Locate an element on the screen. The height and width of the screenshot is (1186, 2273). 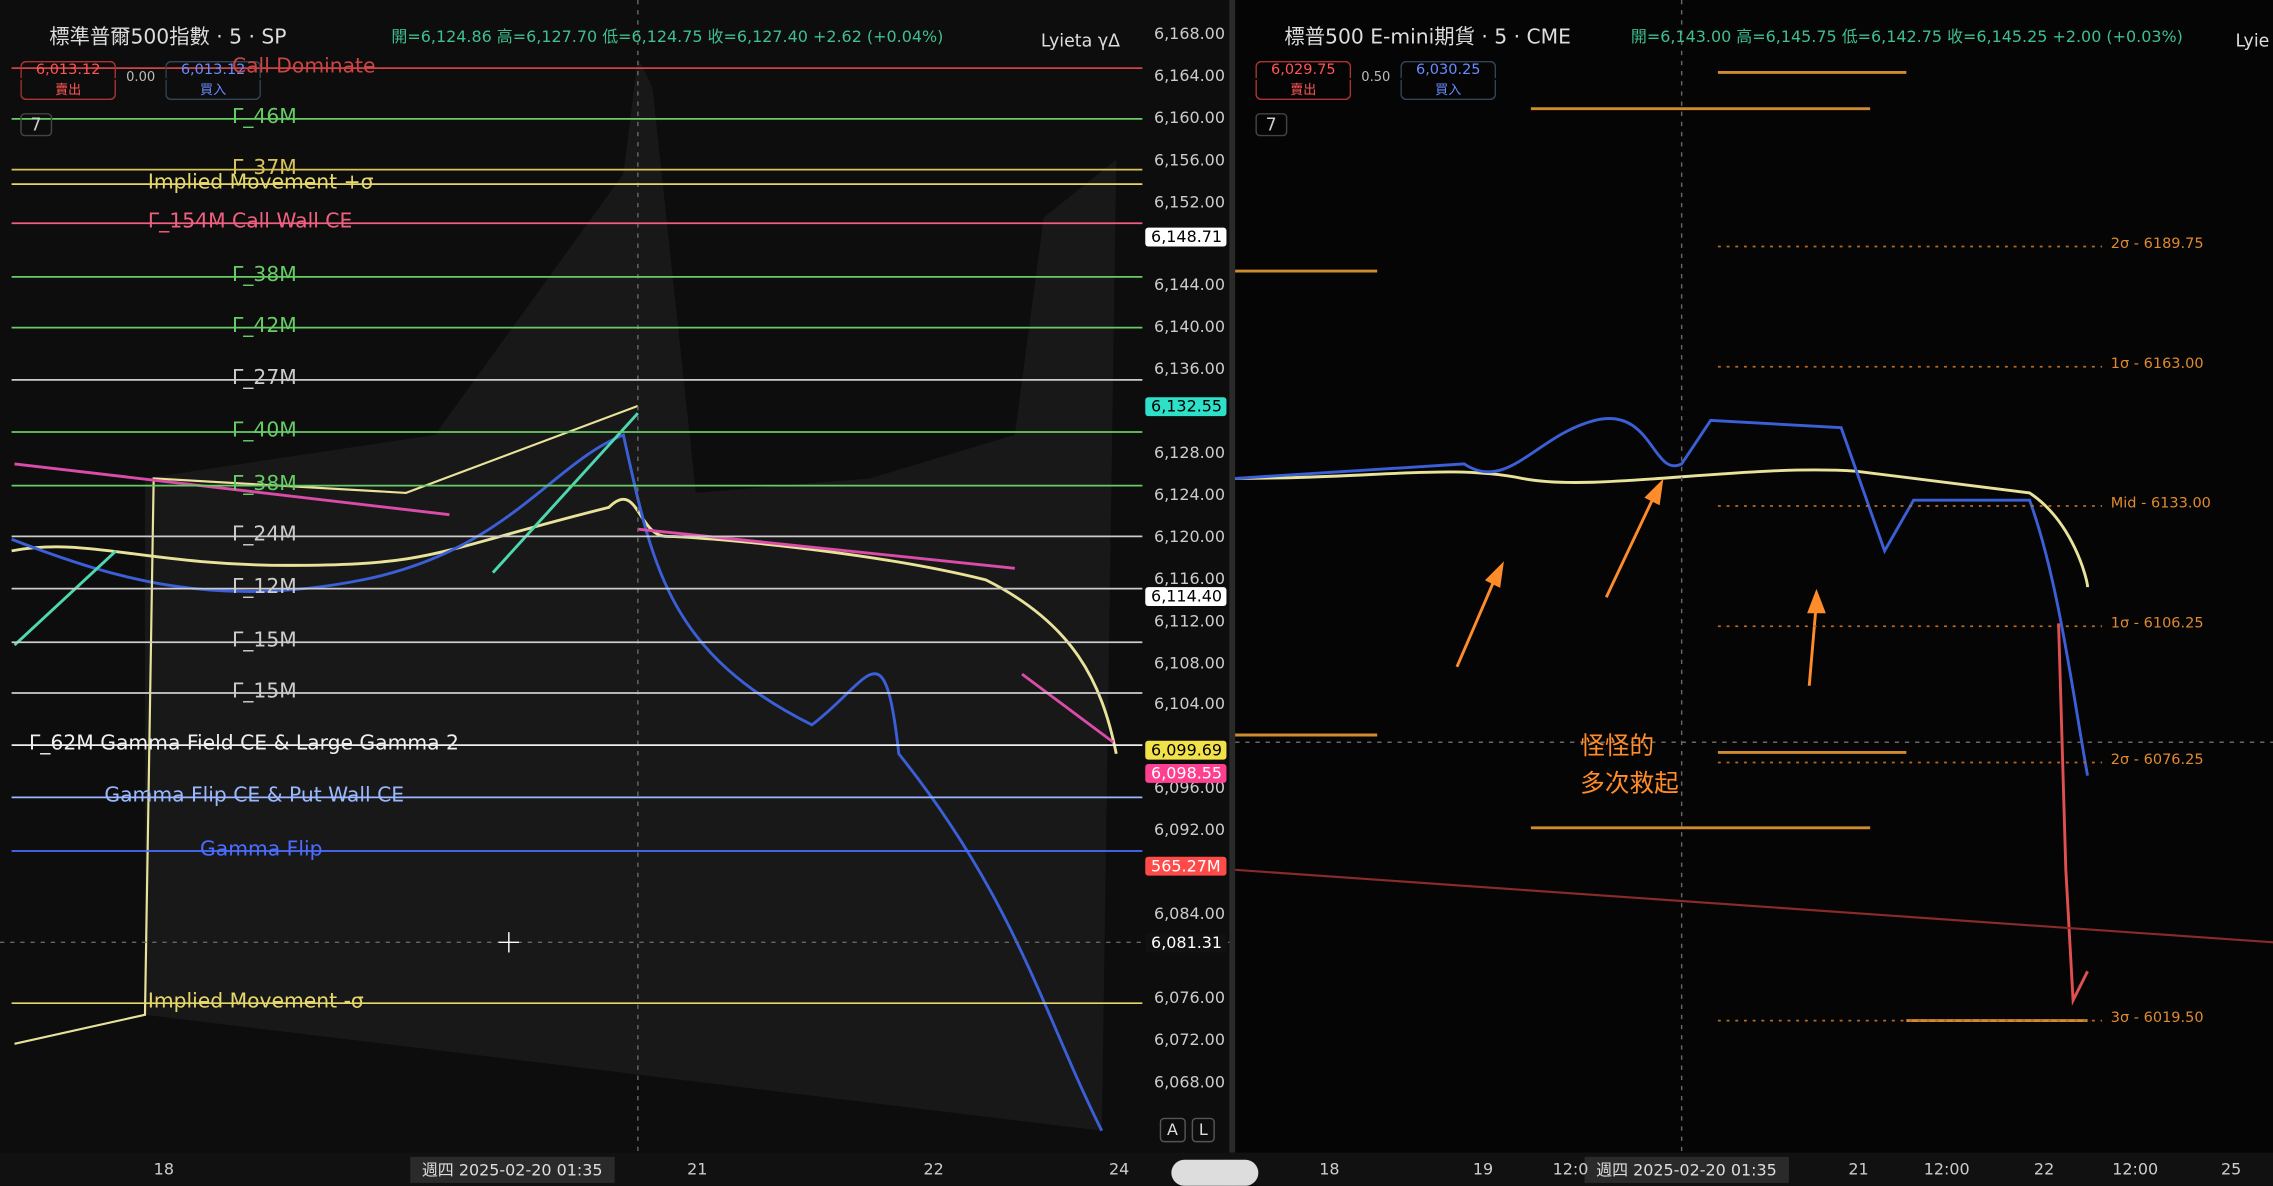
level-label: Γ_154M Call Wall CE is located at coordinates (250, 222).